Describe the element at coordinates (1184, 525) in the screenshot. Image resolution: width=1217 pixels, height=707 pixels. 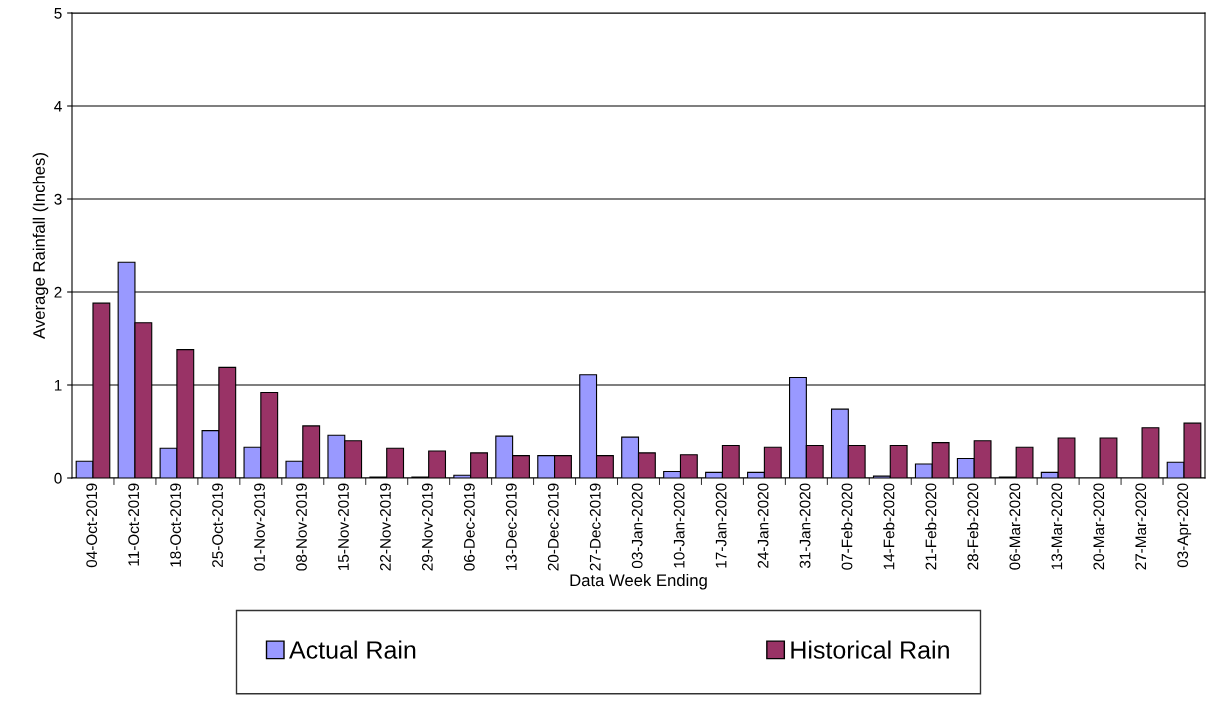
I see `x-tick-label: 03-Apr-2020` at that location.